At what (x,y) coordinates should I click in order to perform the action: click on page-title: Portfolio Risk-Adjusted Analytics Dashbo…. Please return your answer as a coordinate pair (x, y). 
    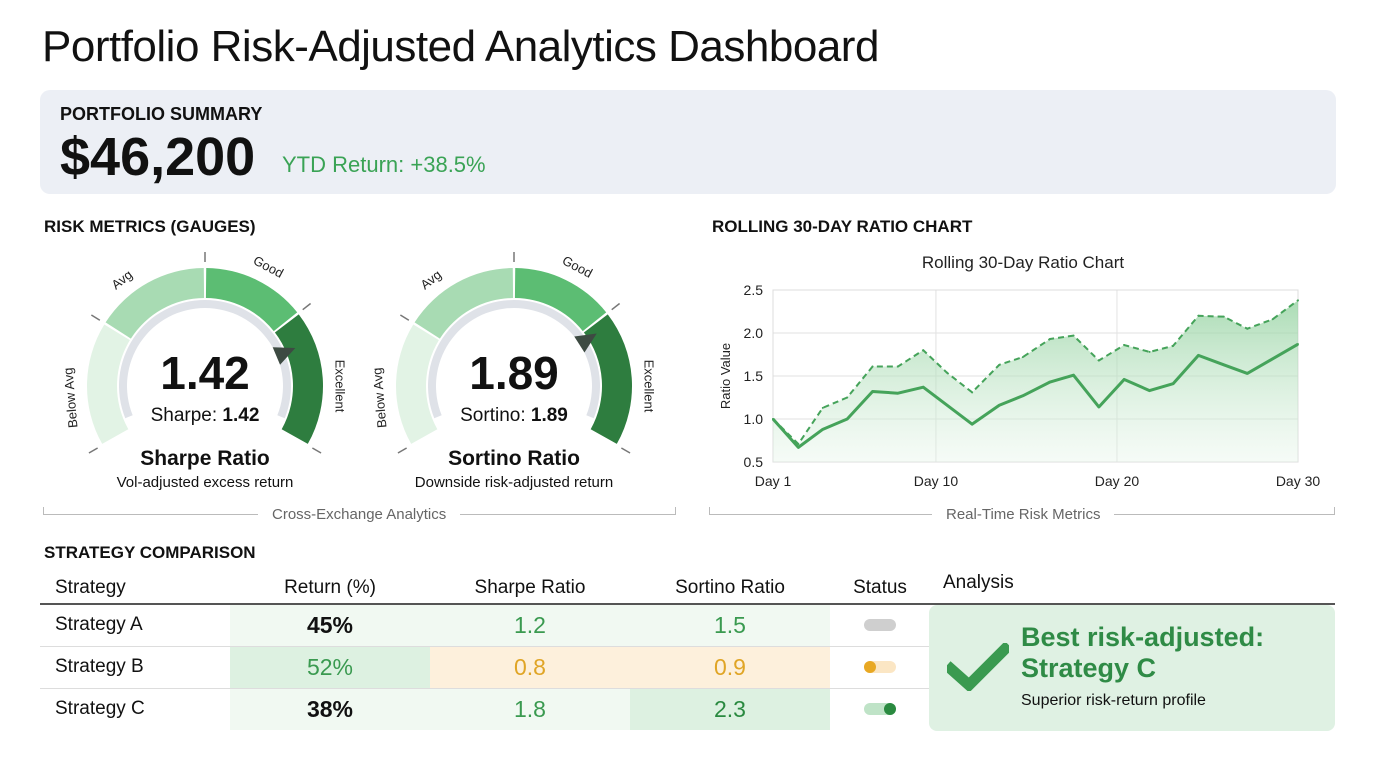
    Looking at the image, I should click on (460, 46).